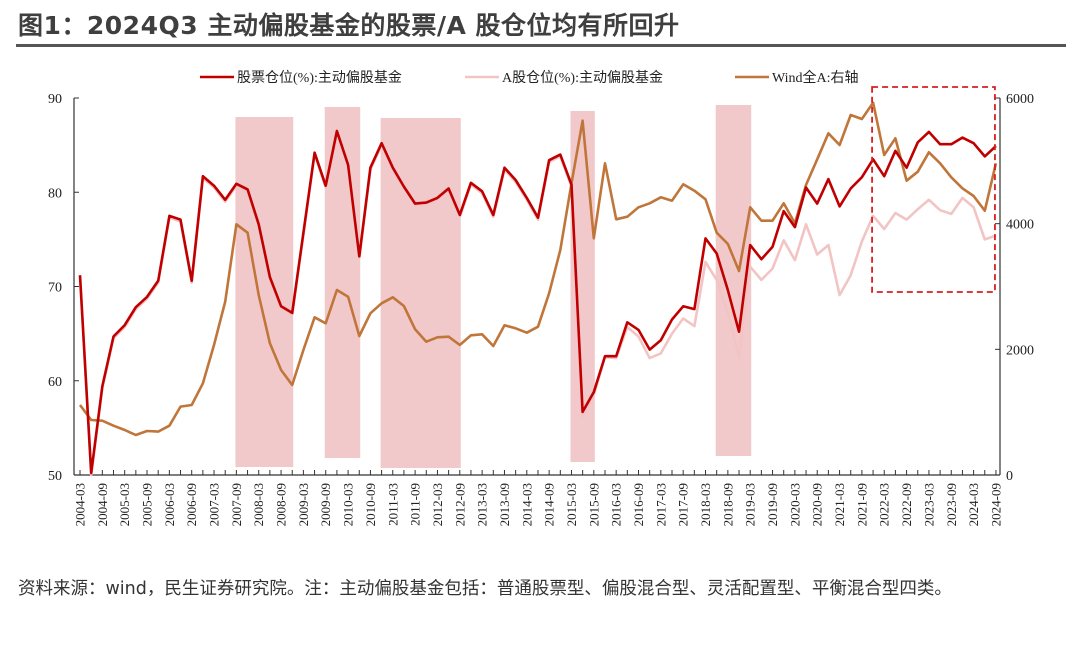 Image resolution: width=1080 pixels, height=645 pixels. Describe the element at coordinates (794, 504) in the screenshot. I see `x-axis-tick-label: 2020-03` at that location.